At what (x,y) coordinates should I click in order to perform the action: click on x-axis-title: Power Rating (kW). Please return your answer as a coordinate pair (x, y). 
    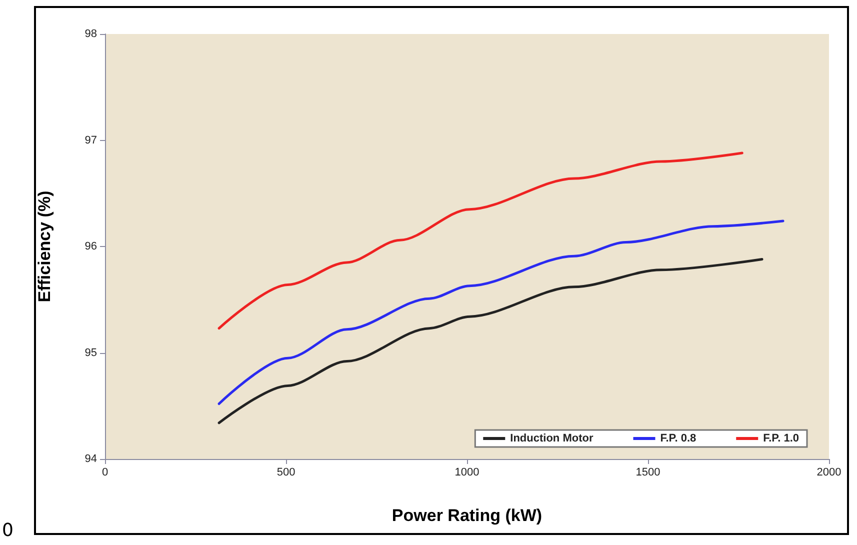
    Looking at the image, I should click on (467, 515).